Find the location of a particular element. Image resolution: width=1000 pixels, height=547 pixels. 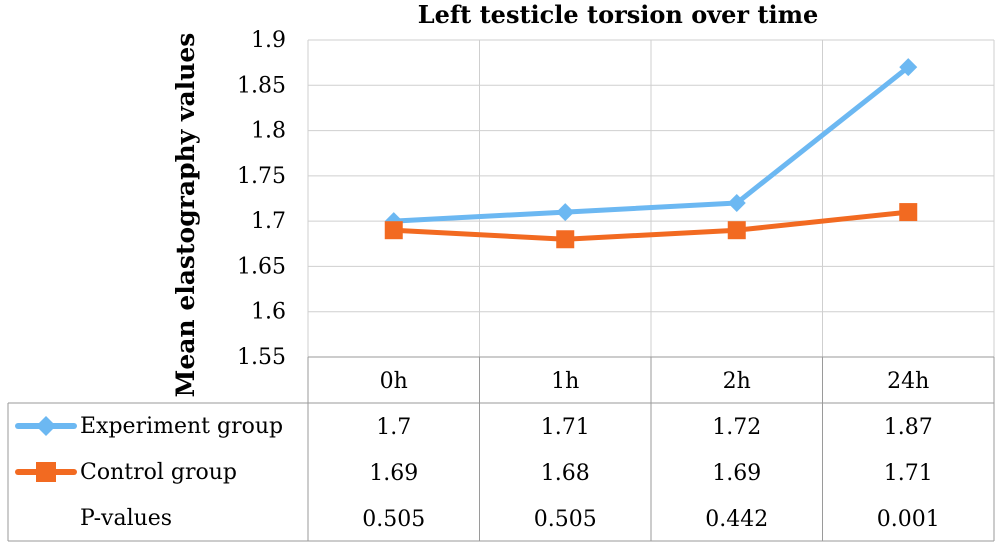

x-category-label: 2h is located at coordinates (737, 381).